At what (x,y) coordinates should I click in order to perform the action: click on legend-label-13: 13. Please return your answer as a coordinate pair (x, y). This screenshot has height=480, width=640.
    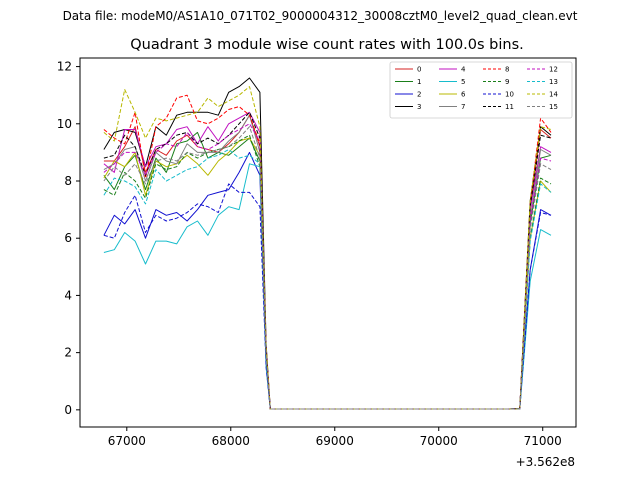
    Looking at the image, I should click on (553, 82).